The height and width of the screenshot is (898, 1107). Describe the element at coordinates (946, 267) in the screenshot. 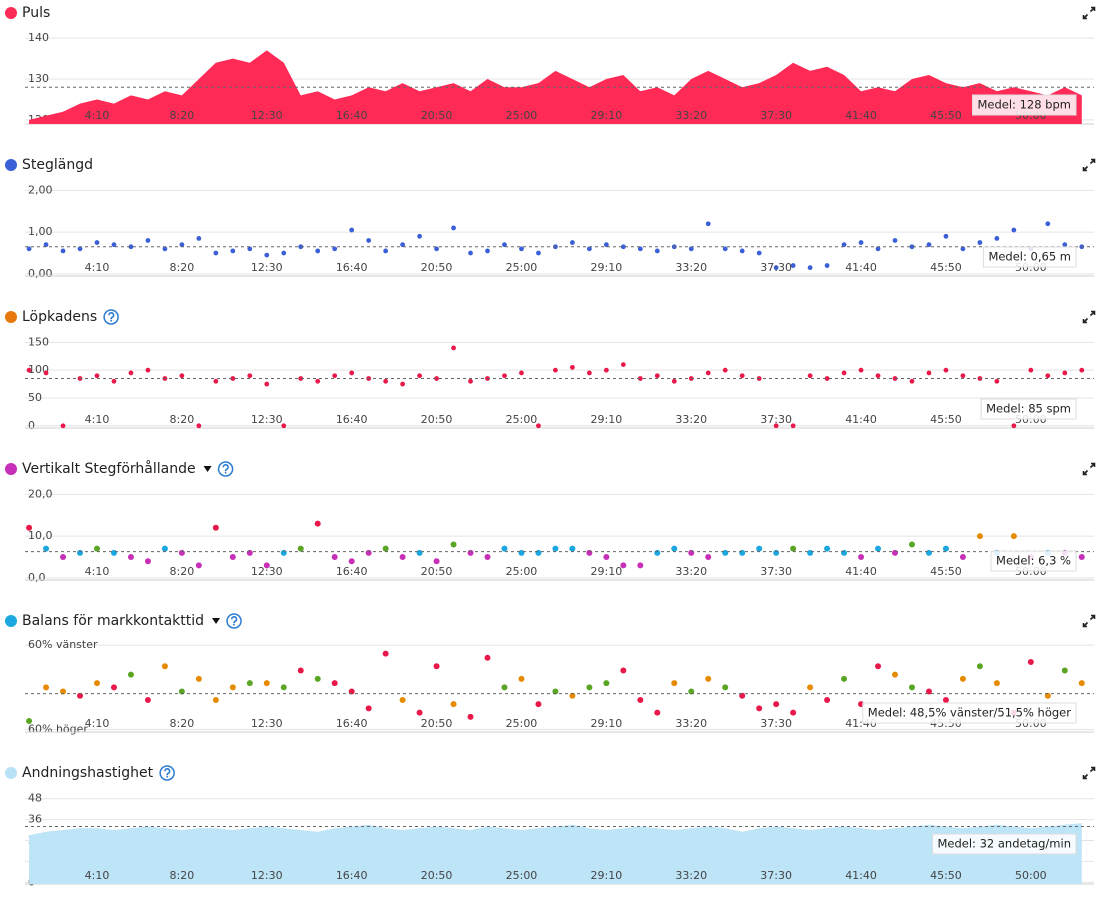

I see `x-tick-label: 45:50` at that location.